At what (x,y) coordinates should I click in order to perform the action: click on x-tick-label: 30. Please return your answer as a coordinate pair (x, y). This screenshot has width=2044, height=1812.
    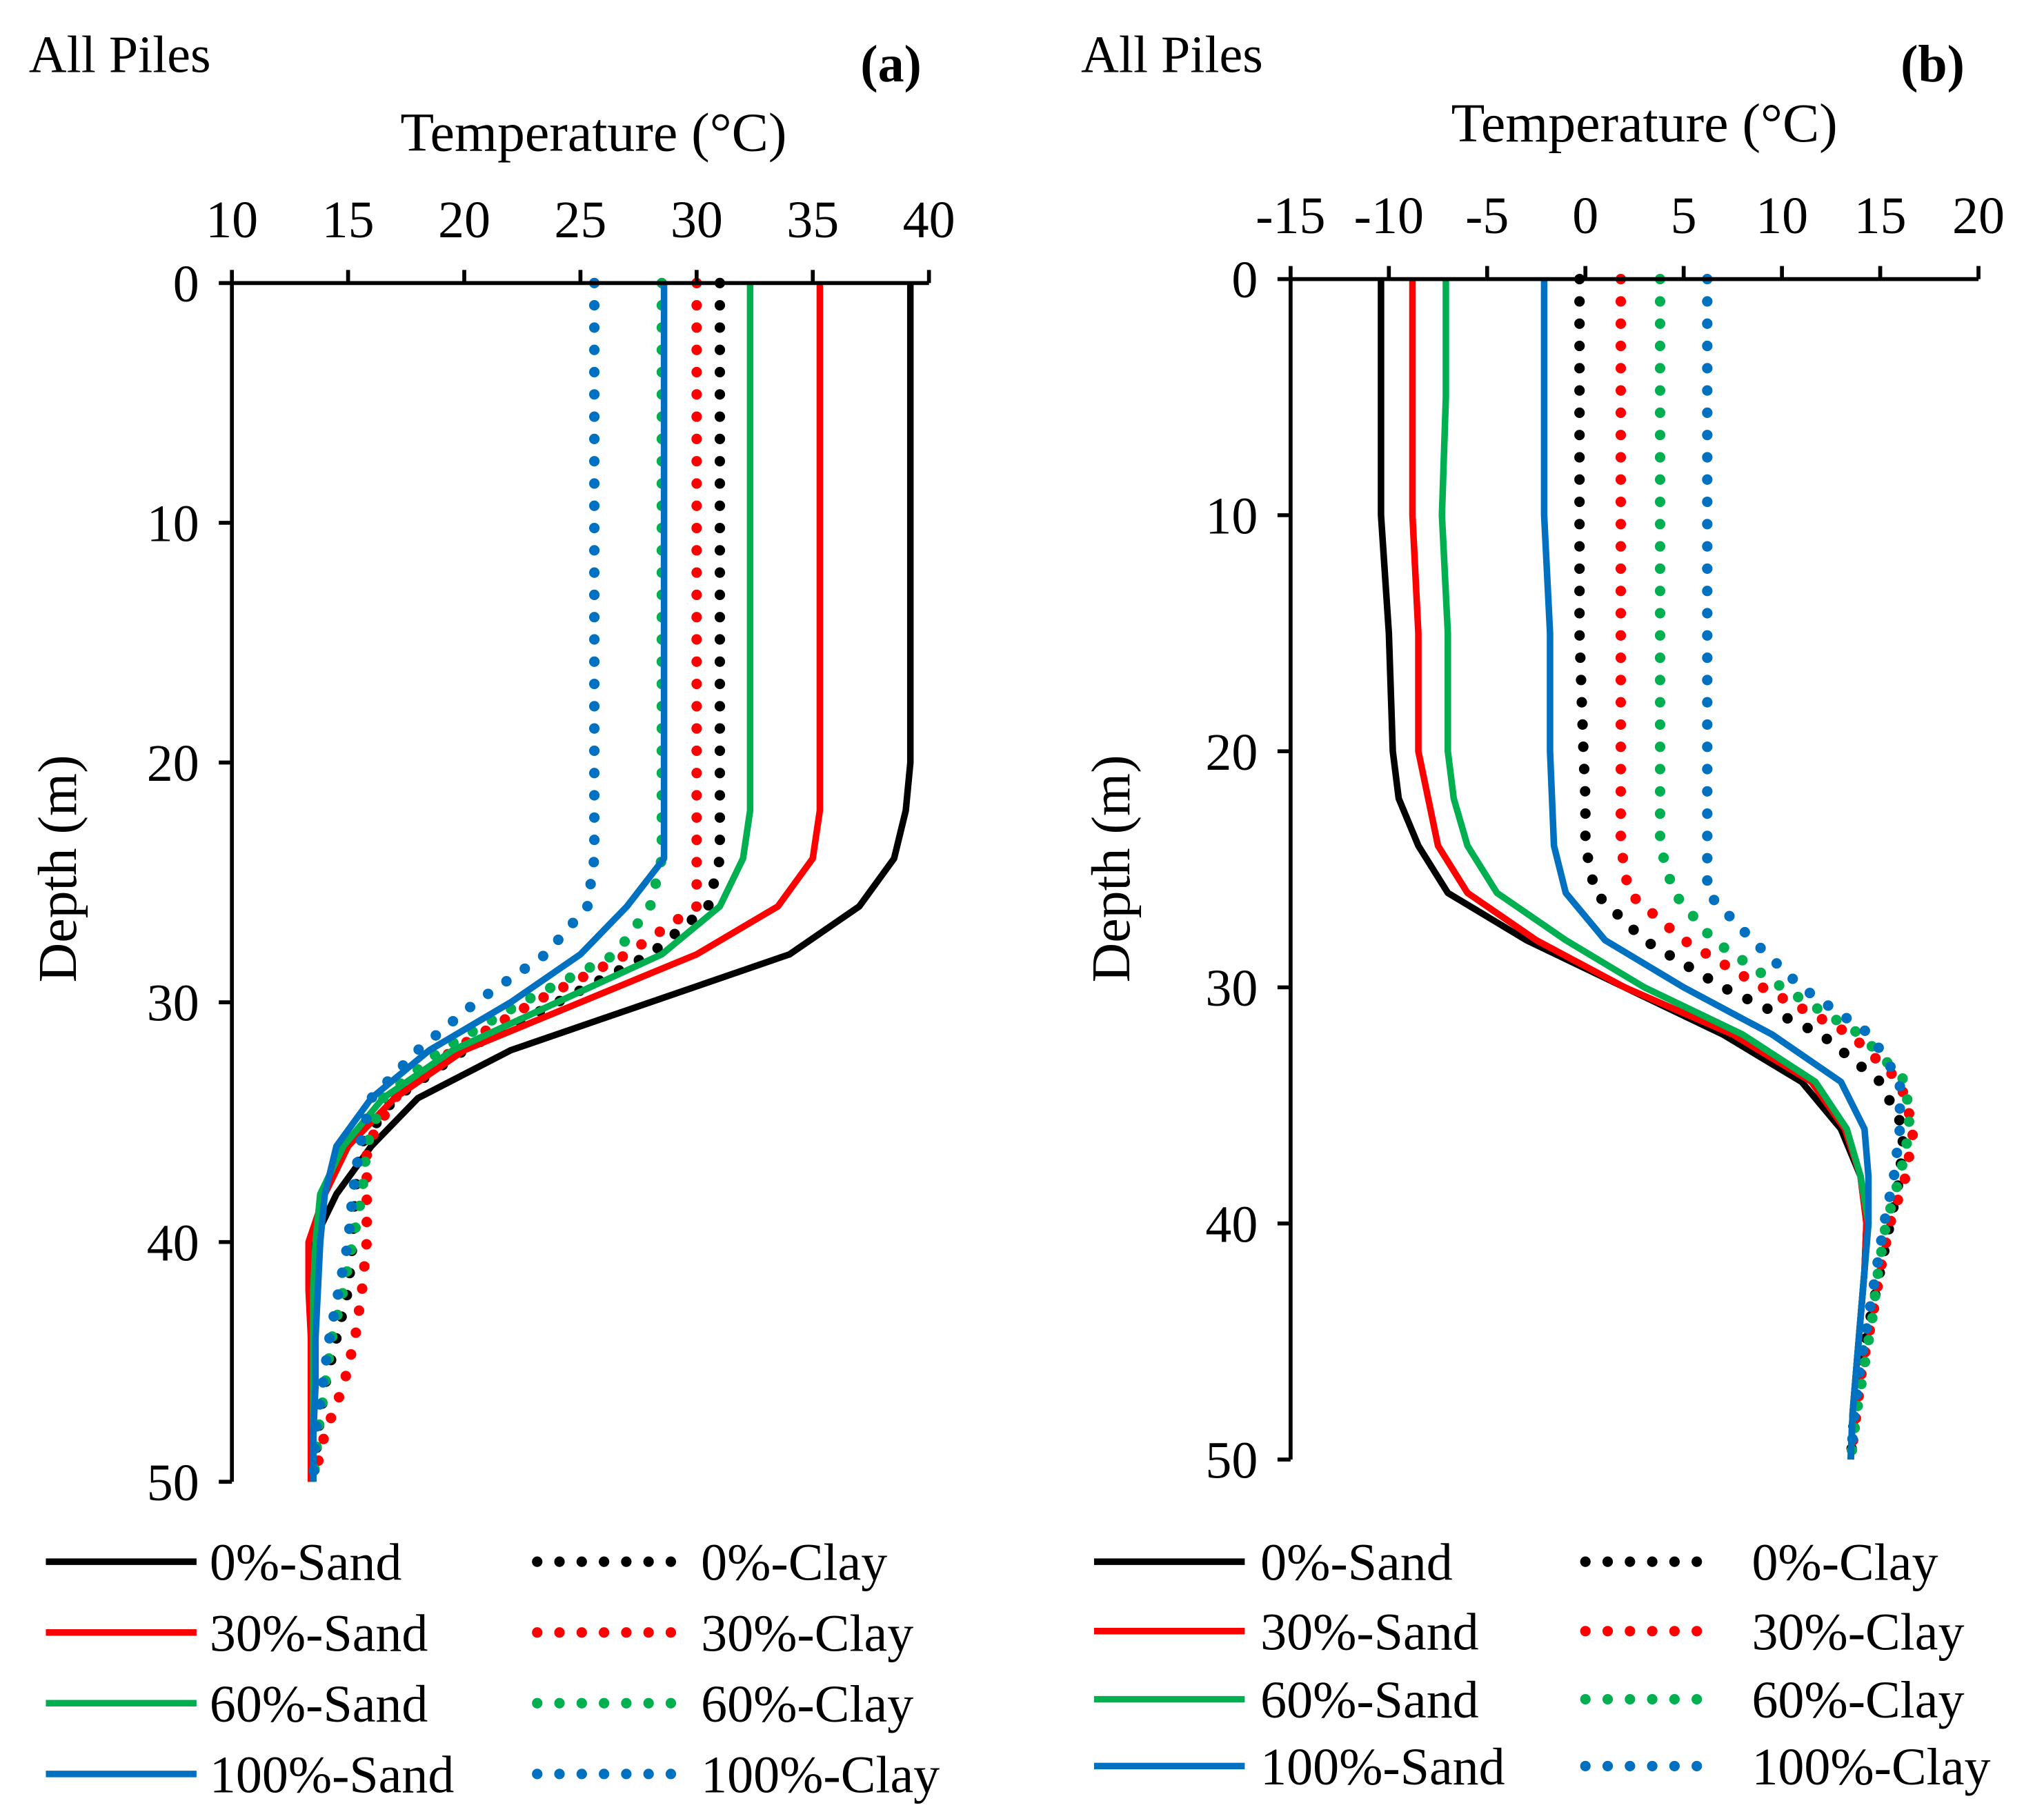
    Looking at the image, I should click on (697, 220).